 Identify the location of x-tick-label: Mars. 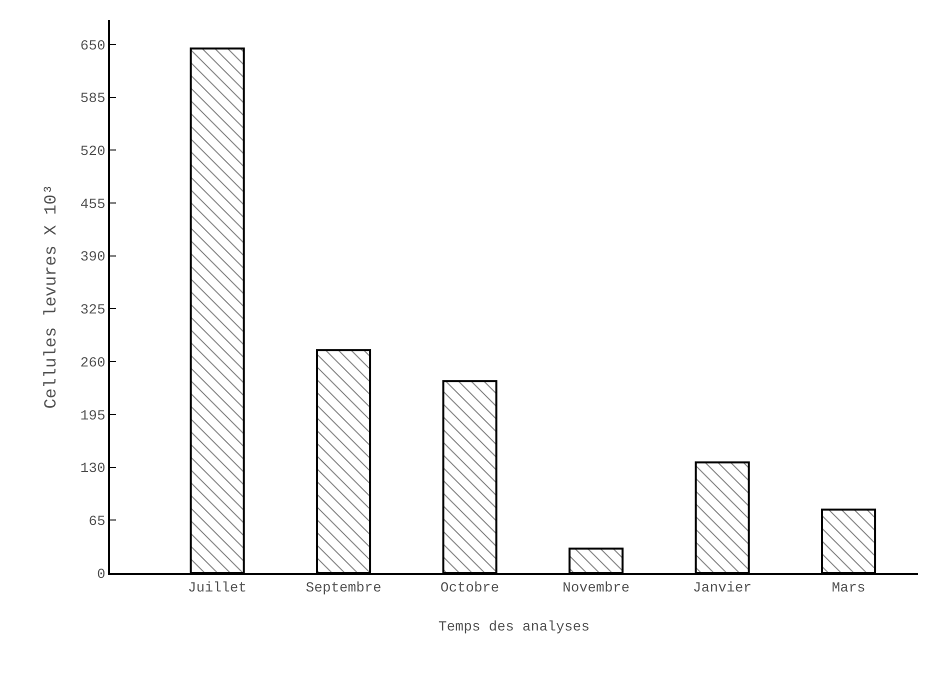
(849, 588).